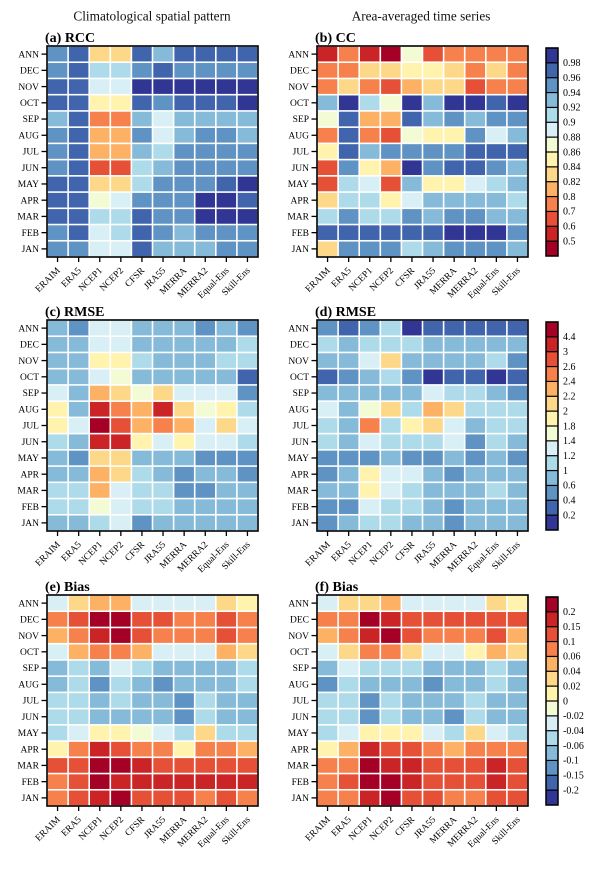 The image size is (600, 875). I want to click on svg-text: -0.15, so click(573, 776).